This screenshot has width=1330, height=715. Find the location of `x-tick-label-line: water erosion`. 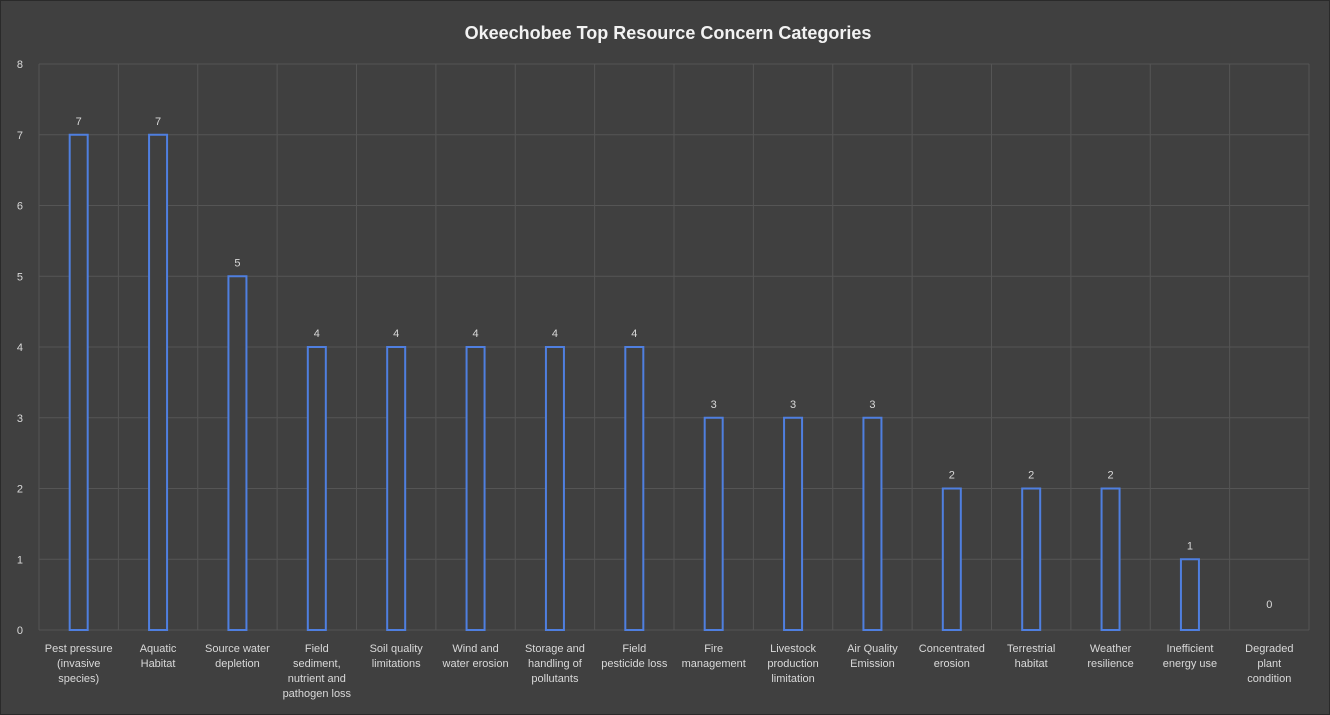

x-tick-label-line: water erosion is located at coordinates (475, 664).